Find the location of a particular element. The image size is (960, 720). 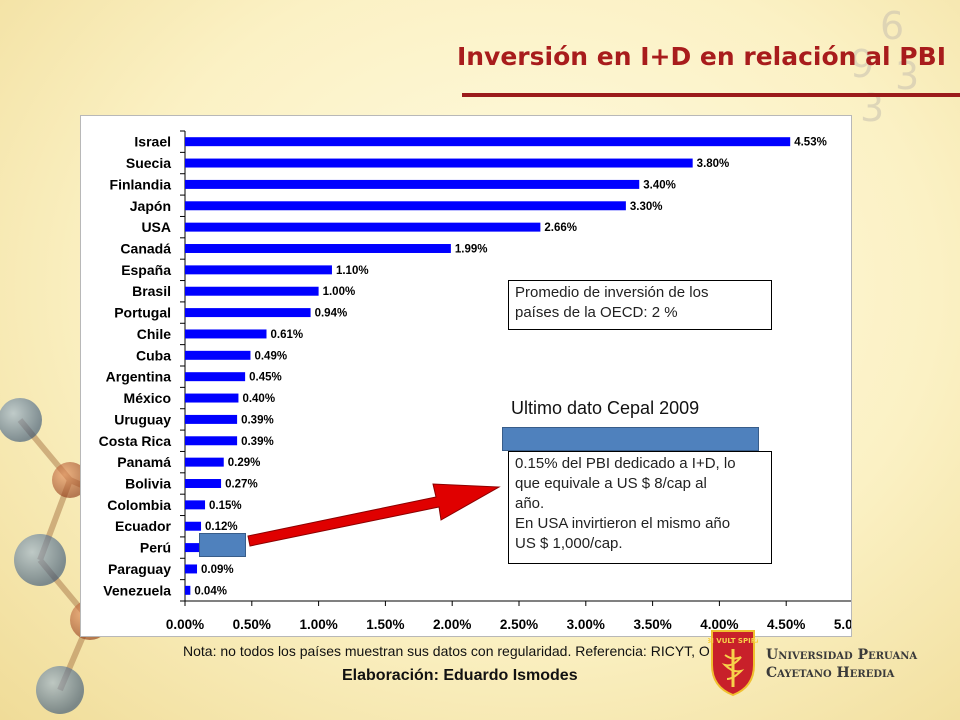

peru-note-line: que equivale a US $ 8/cap al is located at coordinates (611, 483).